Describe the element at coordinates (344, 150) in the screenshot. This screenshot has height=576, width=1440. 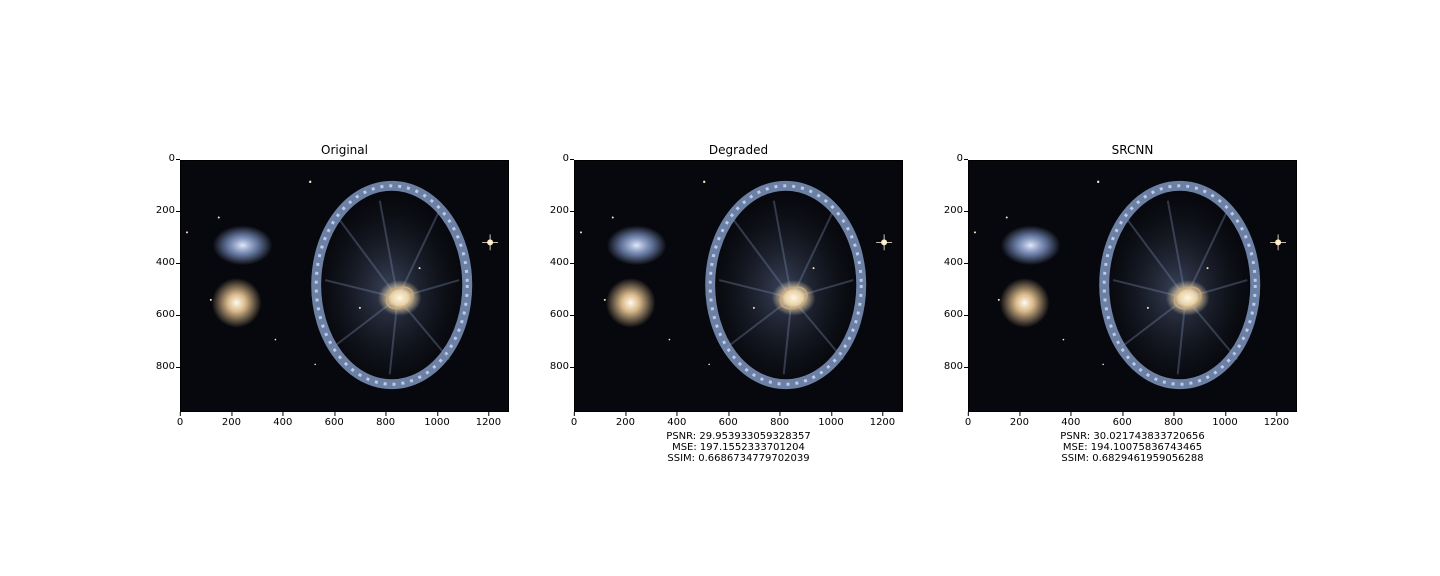
I see `panel-title: Original` at that location.